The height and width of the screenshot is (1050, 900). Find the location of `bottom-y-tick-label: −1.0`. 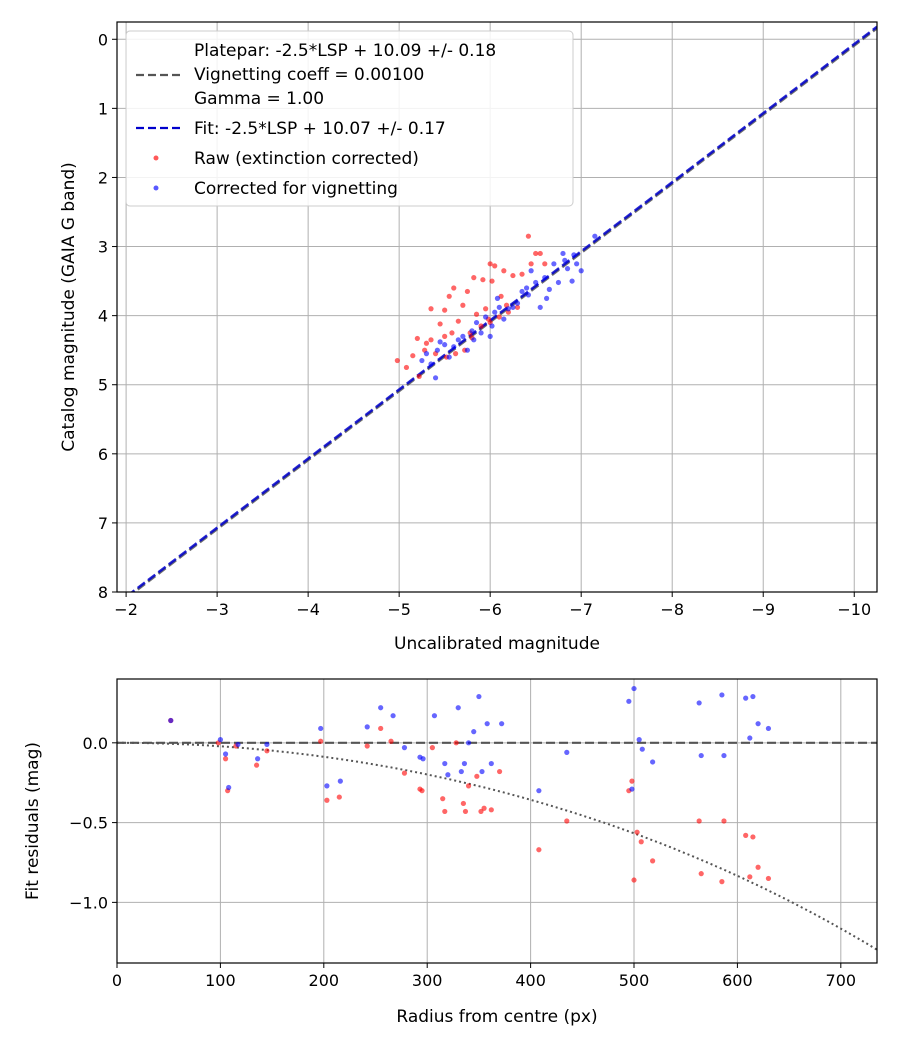

bottom-y-tick-label: −1.0 is located at coordinates (88, 902).